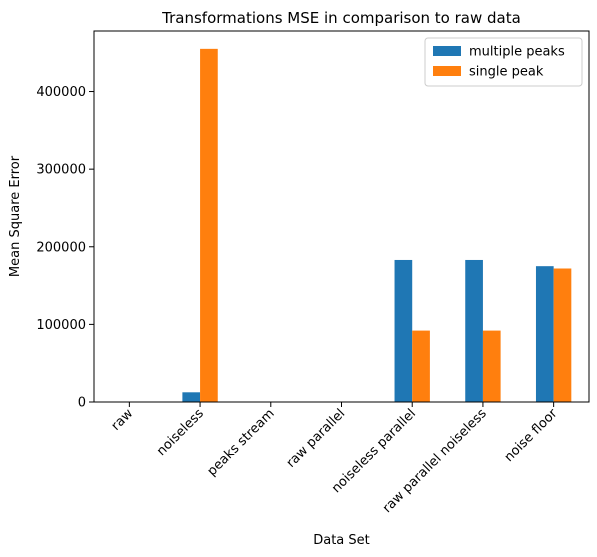 Image resolution: width=597 pixels, height=557 pixels. Describe the element at coordinates (61, 92) in the screenshot. I see `y-tick-label: 400000` at that location.